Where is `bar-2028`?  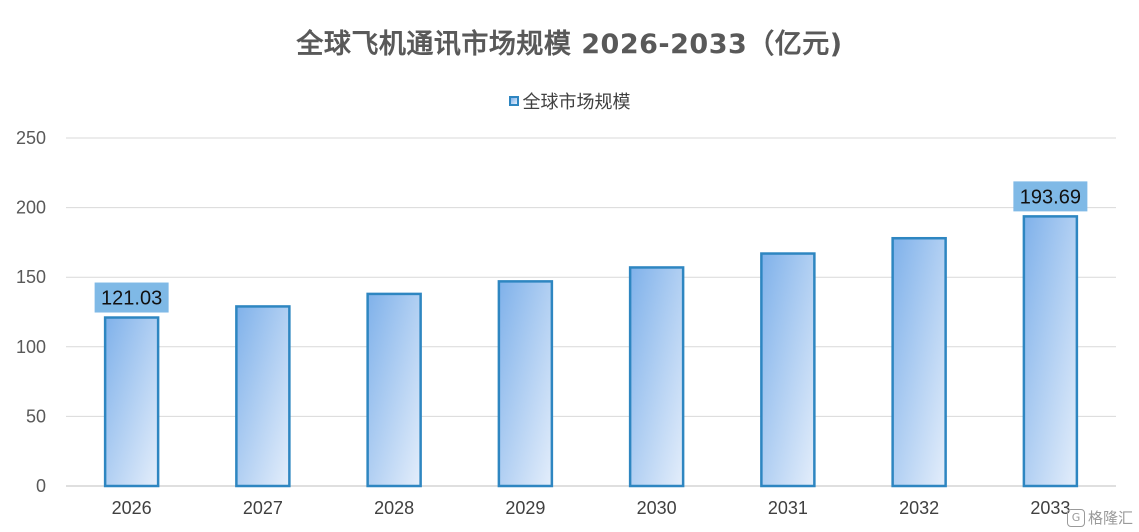
bar-2028 is located at coordinates (394, 390).